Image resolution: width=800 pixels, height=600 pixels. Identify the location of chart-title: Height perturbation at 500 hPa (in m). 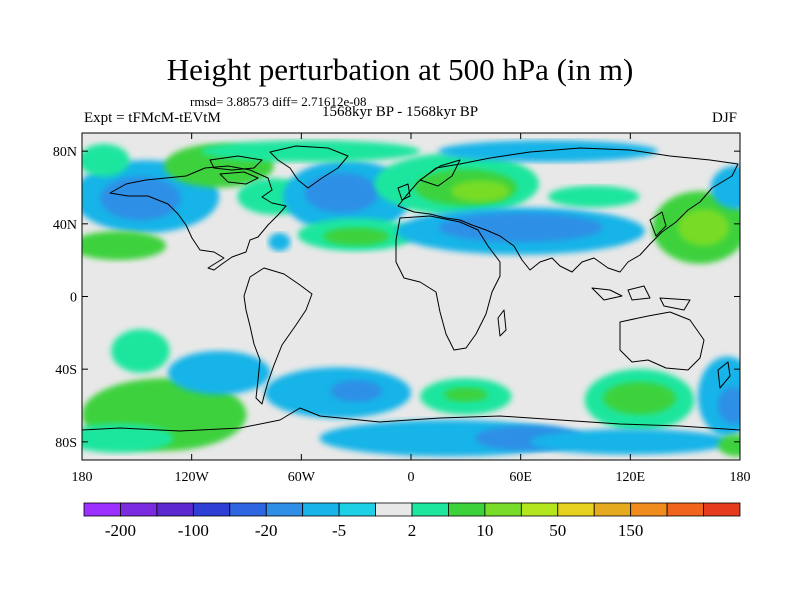
(400, 69).